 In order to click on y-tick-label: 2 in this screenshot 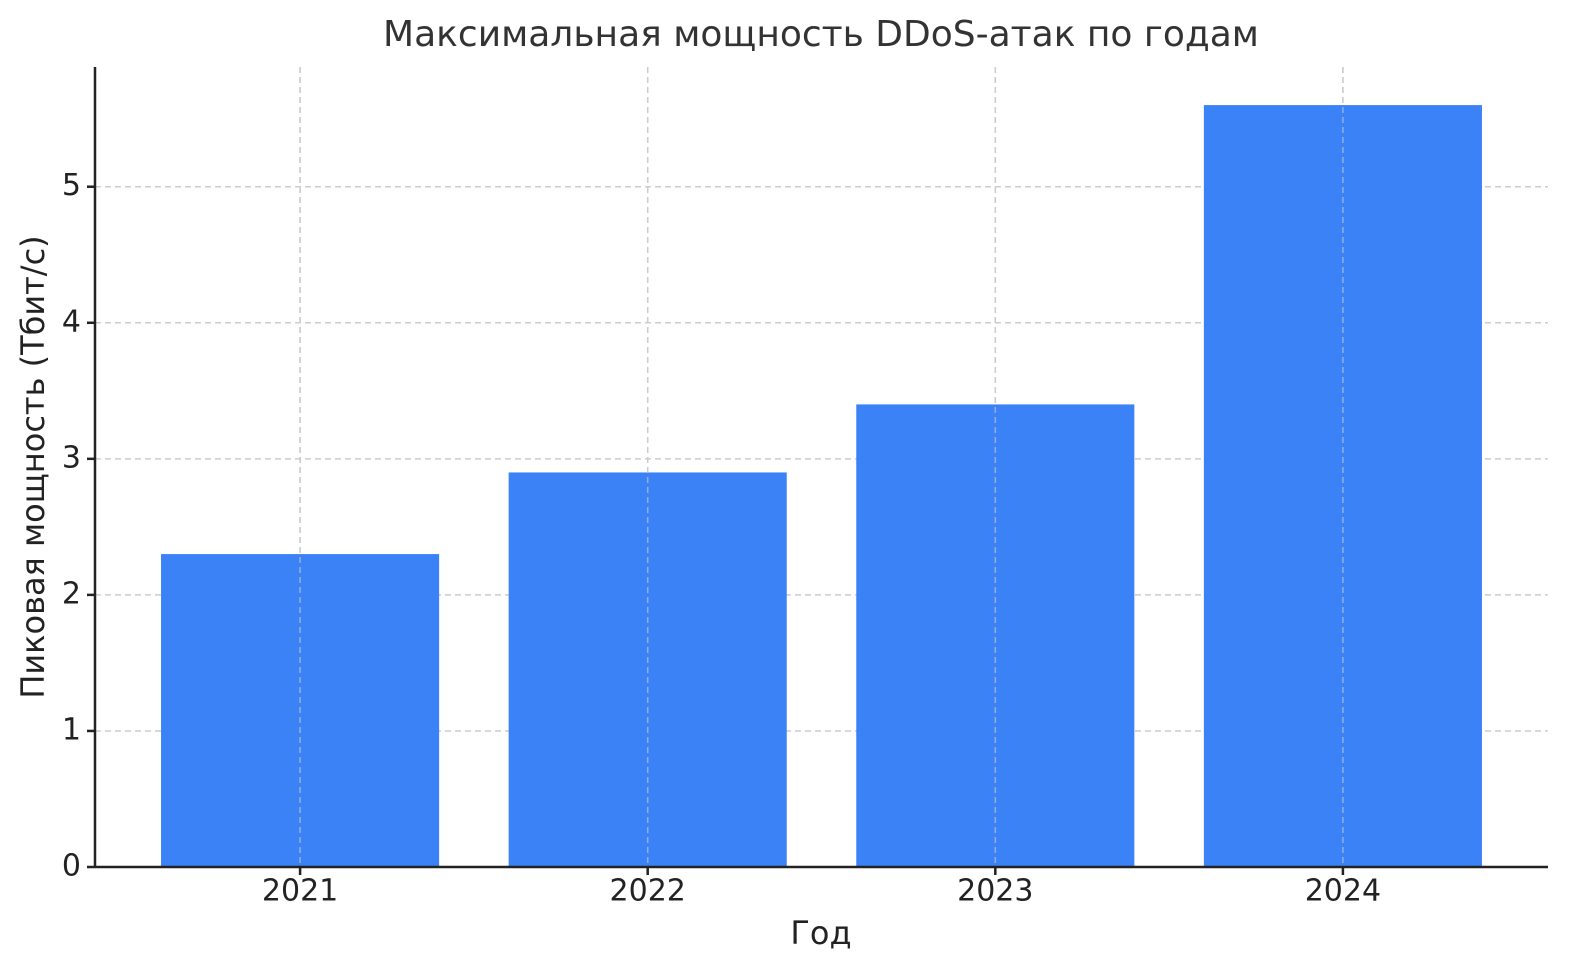, I will do `click(71, 593)`.